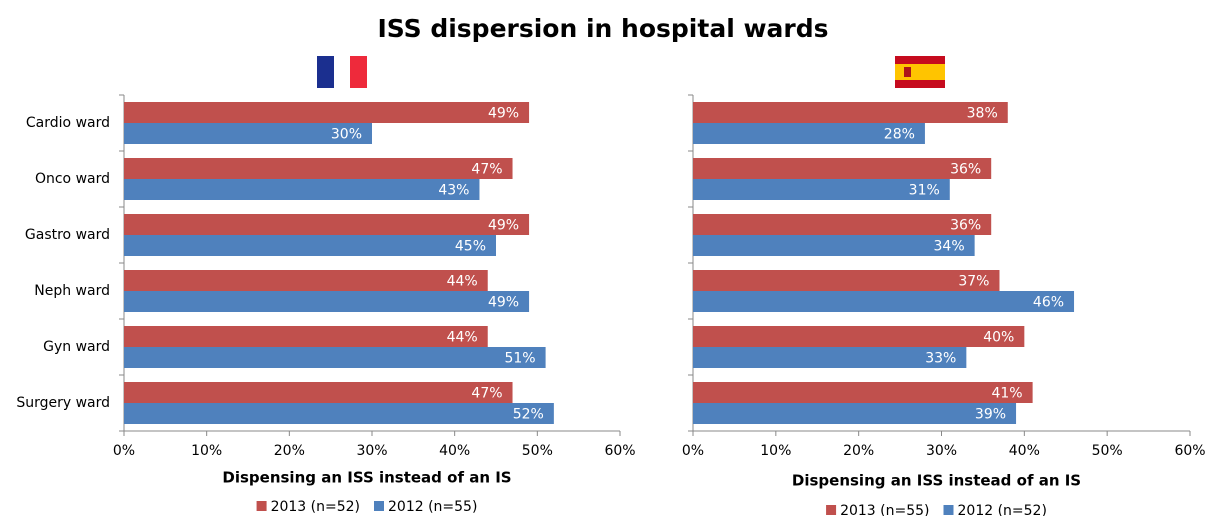  Describe the element at coordinates (899, 135) in the screenshot. I see `data-label: 28%` at that location.